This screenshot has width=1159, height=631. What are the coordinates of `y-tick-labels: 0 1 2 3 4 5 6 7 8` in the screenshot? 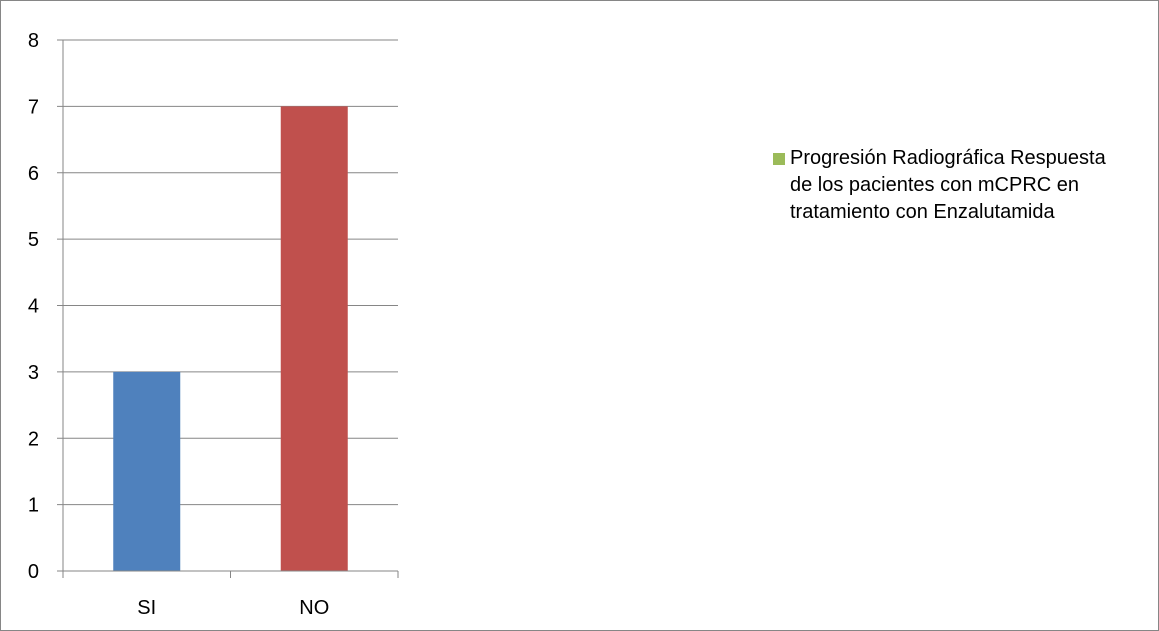 It's located at (33, 306).